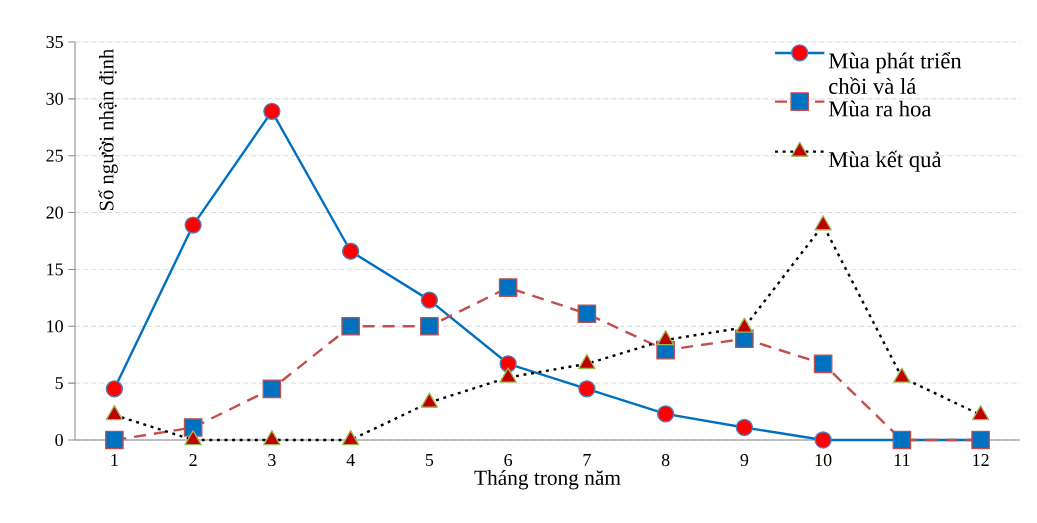  I want to click on x-tick-label: 1, so click(114, 460).